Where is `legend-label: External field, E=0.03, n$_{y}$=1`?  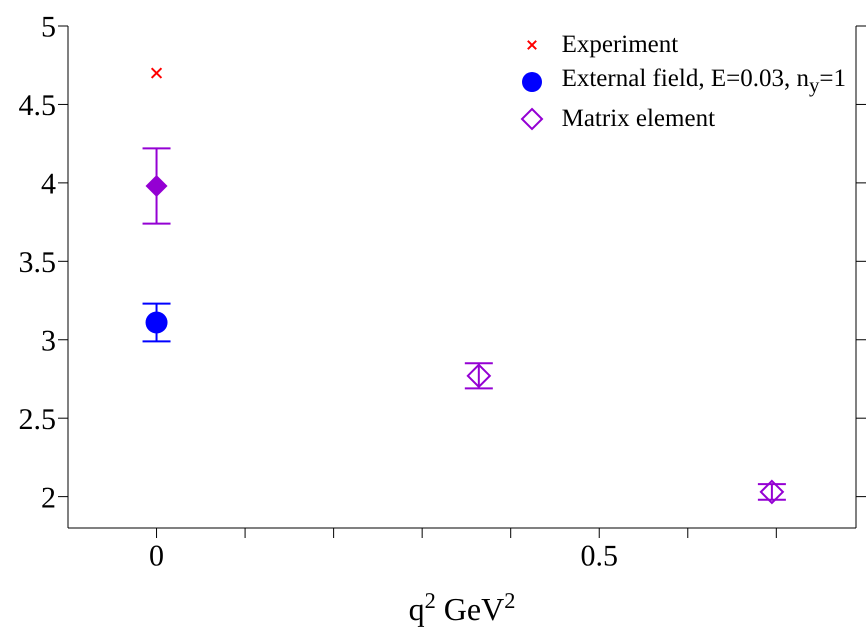 legend-label: External field, E=0.03, n$_{y}$=1 is located at coordinates (704, 81).